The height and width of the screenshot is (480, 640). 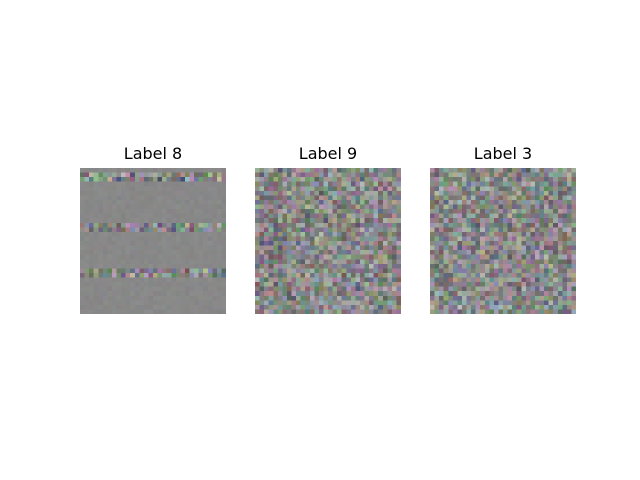 What do you see at coordinates (503, 153) in the screenshot?
I see `panel-title: Label 3` at bounding box center [503, 153].